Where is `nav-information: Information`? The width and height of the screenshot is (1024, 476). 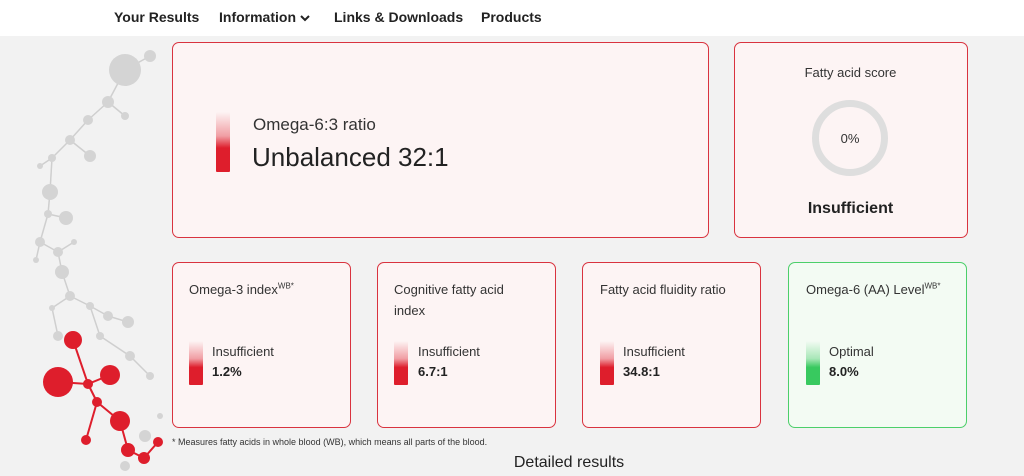 nav-information: Information is located at coordinates (264, 17).